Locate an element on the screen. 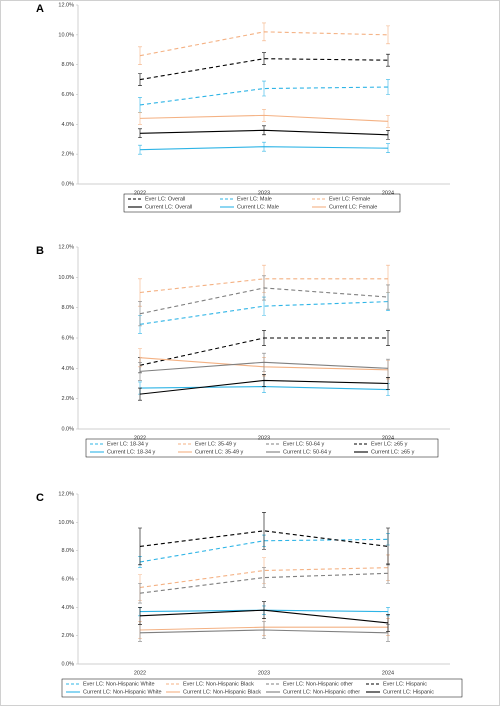 The width and height of the screenshot is (500, 711). legend-label: Ever LC: Male is located at coordinates (254, 199).